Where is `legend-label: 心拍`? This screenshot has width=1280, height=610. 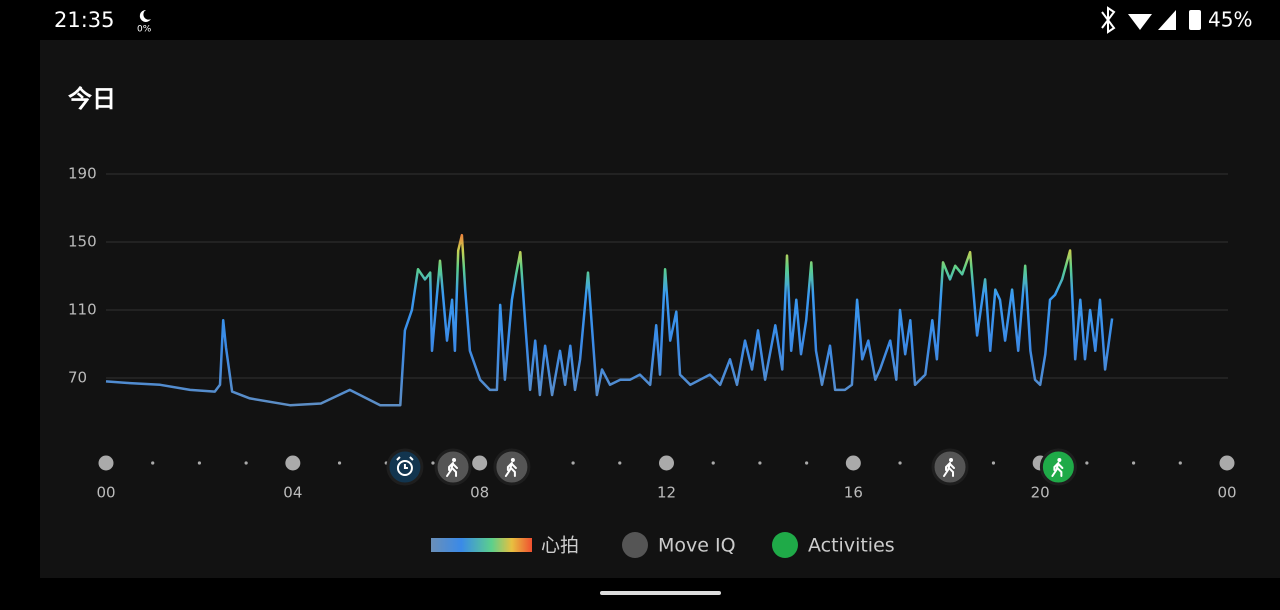 legend-label: 心拍 is located at coordinates (560, 546).